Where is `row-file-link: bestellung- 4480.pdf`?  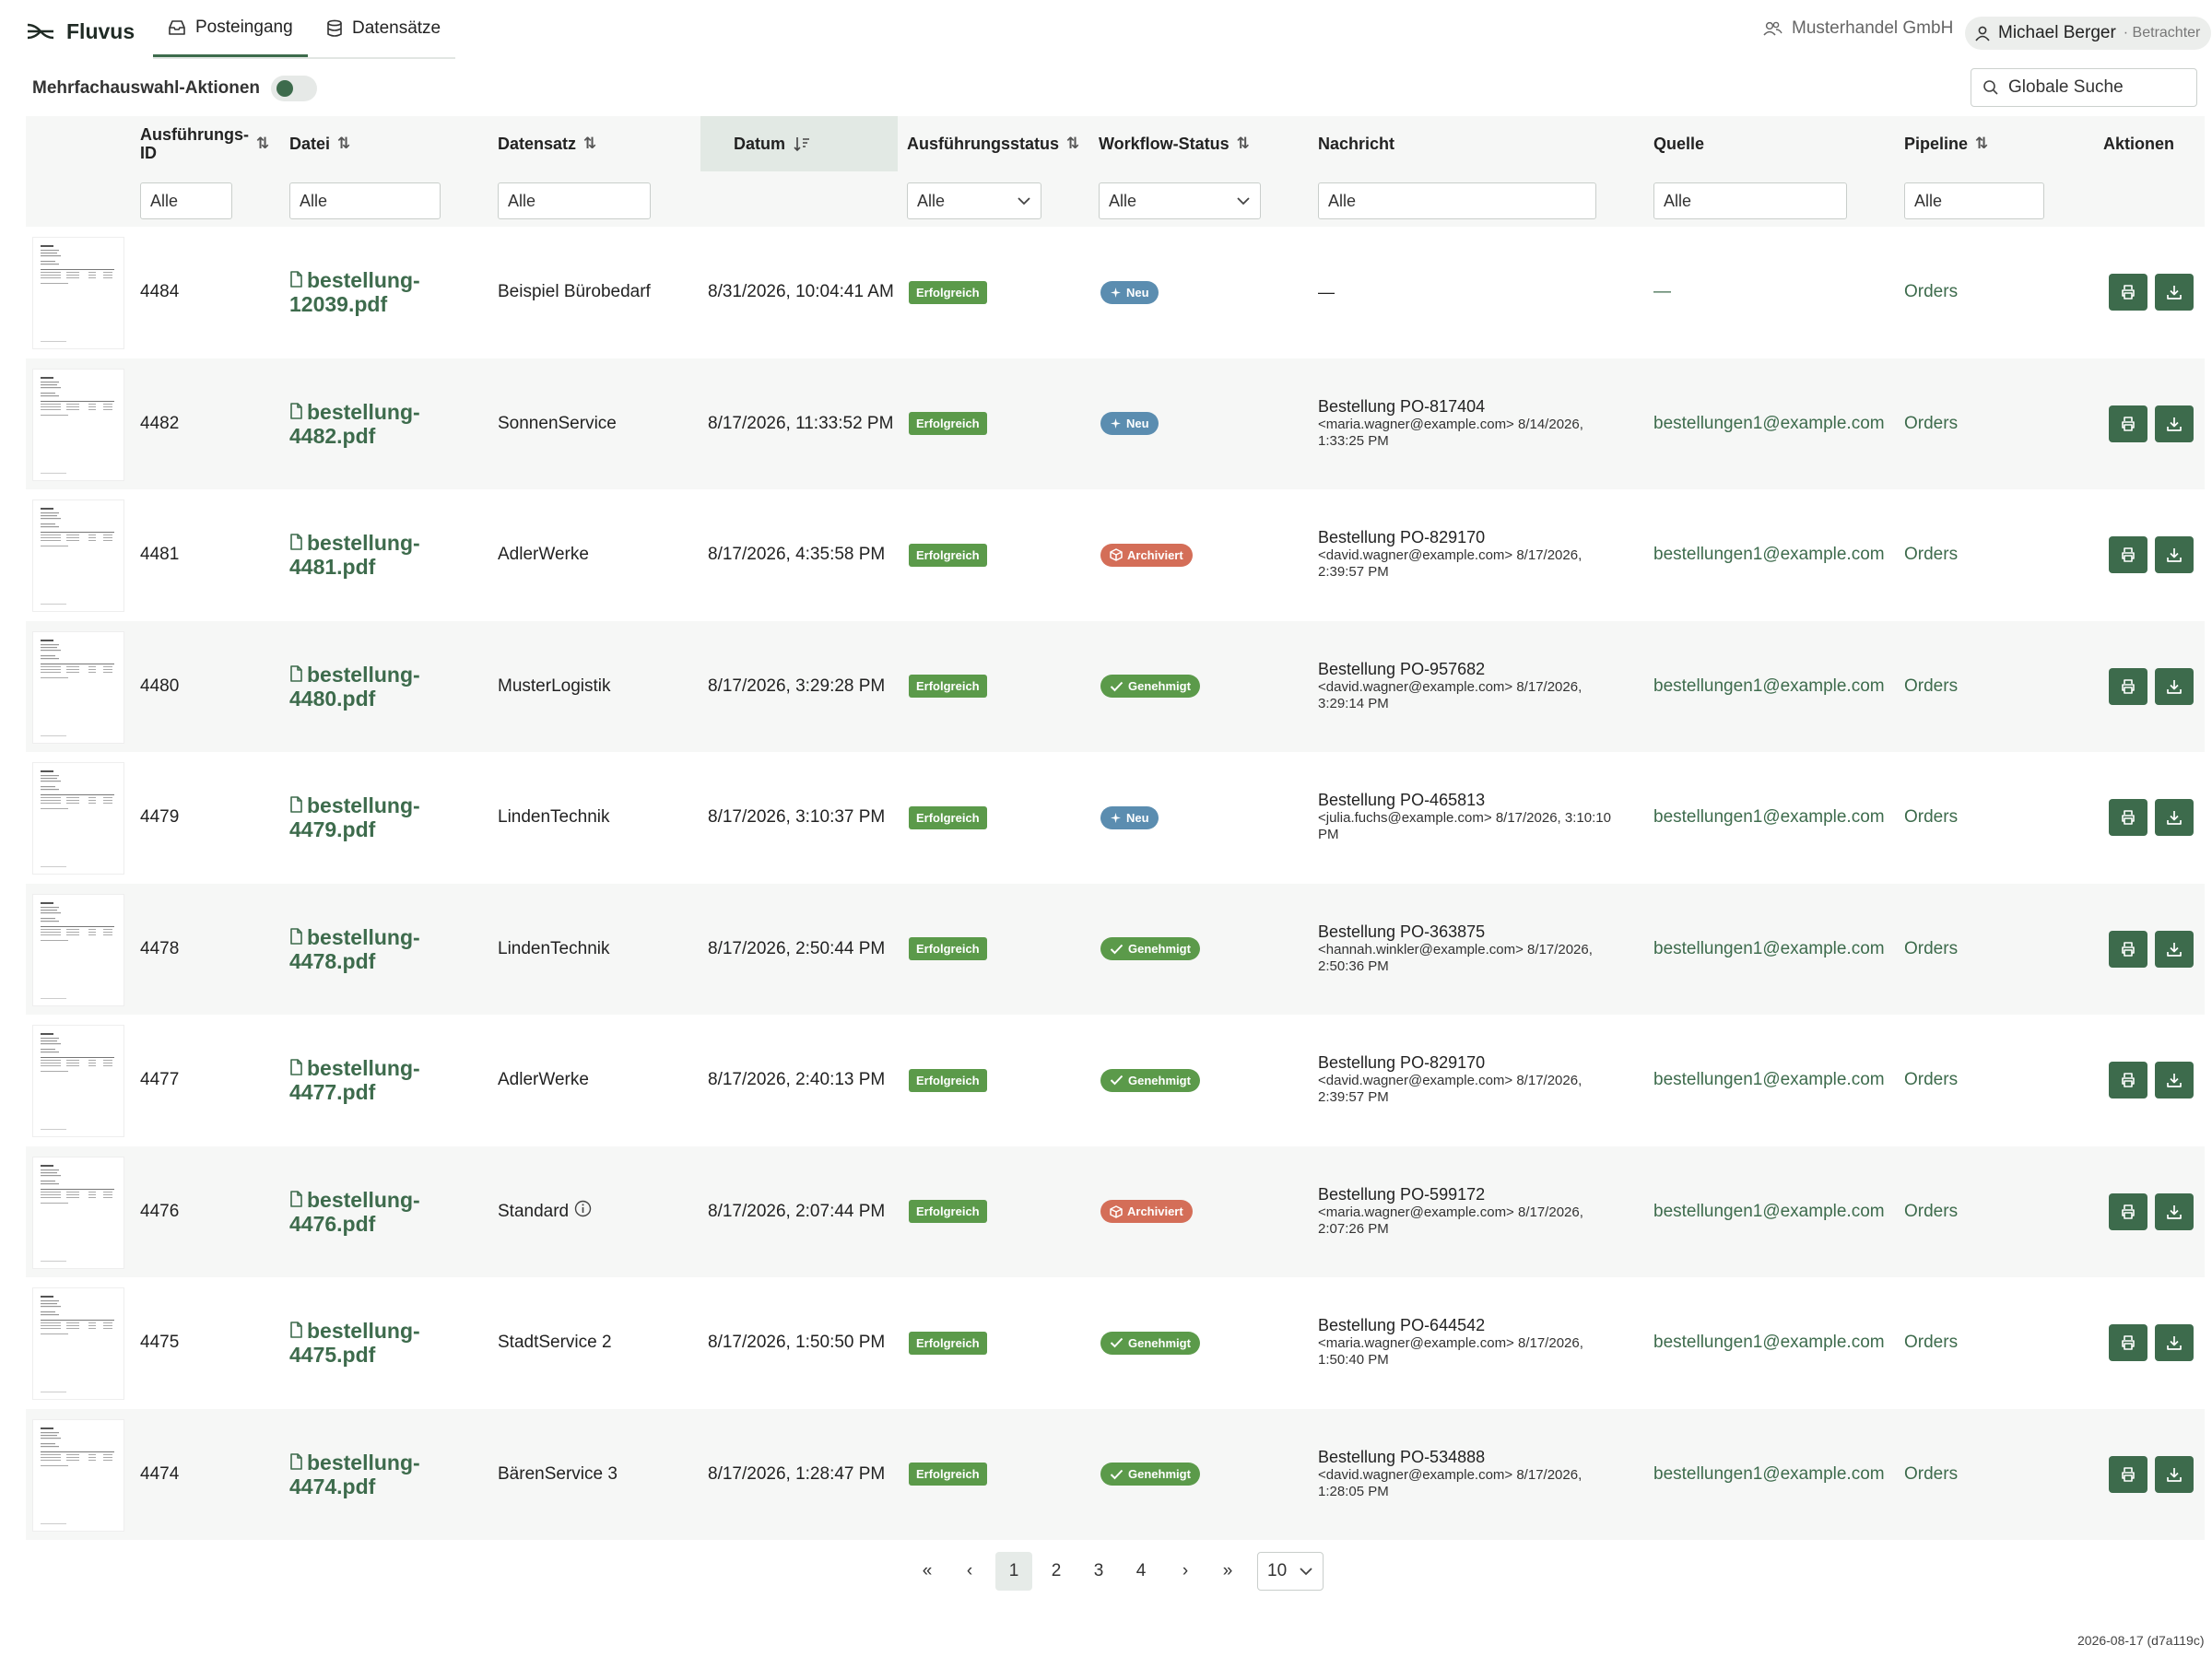
row-file-link: bestellung- 4480.pdf is located at coordinates (354, 686).